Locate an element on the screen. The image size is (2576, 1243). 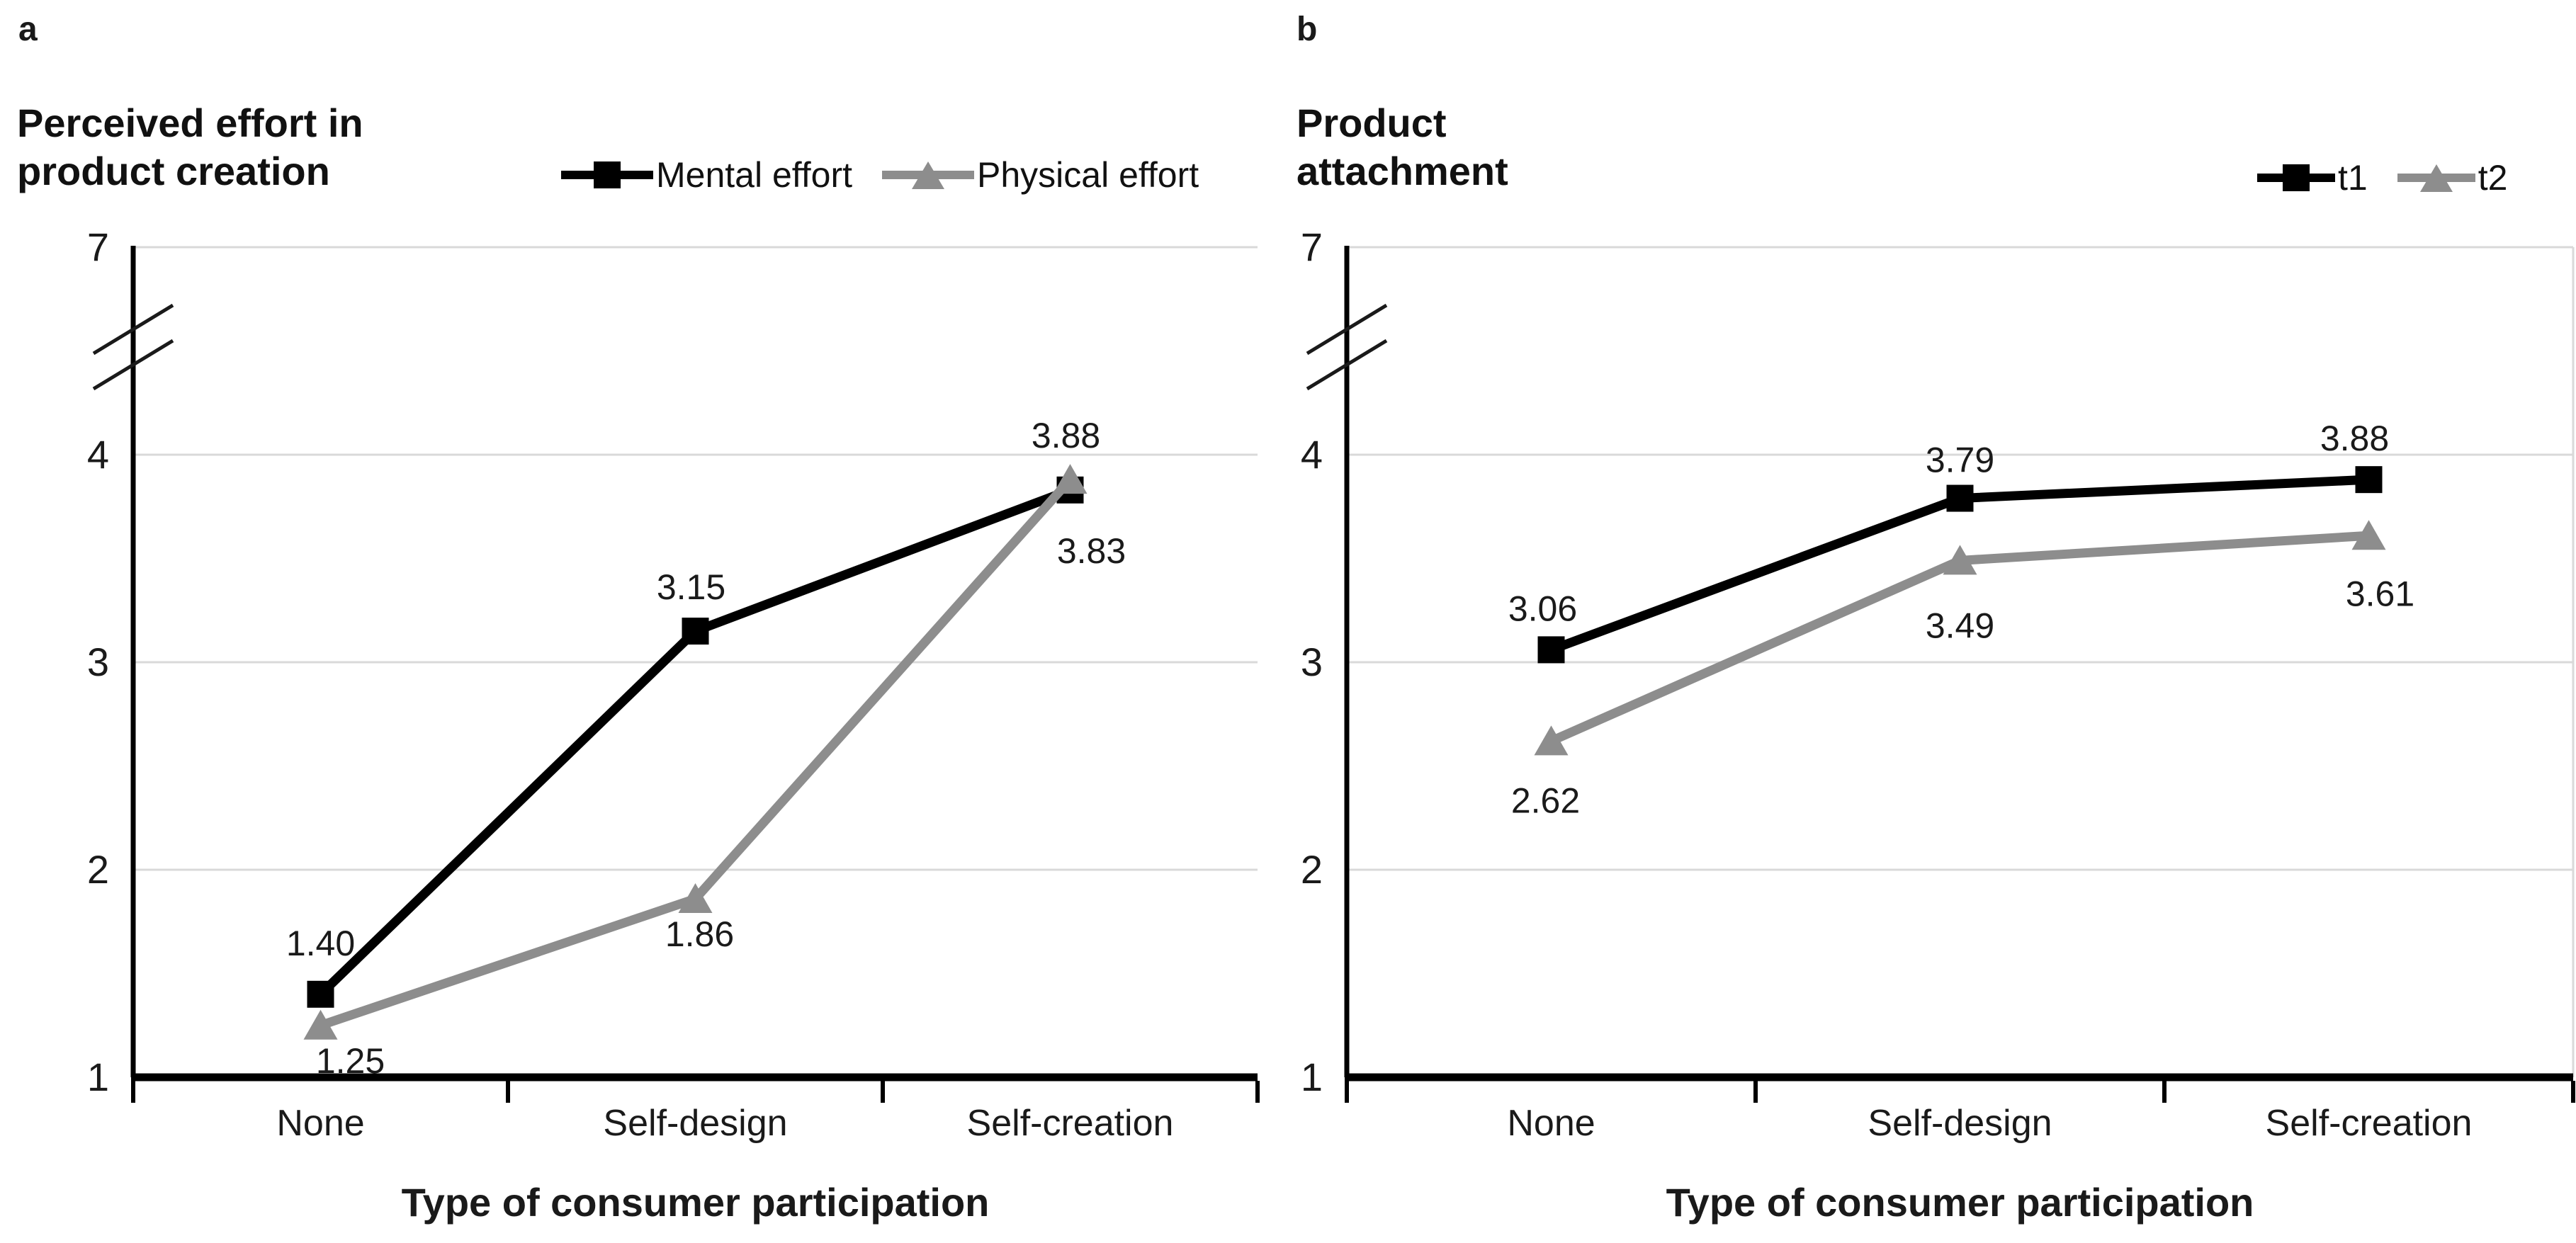
panel-b-y-axis-title-line1: Product is located at coordinates (1372, 123).